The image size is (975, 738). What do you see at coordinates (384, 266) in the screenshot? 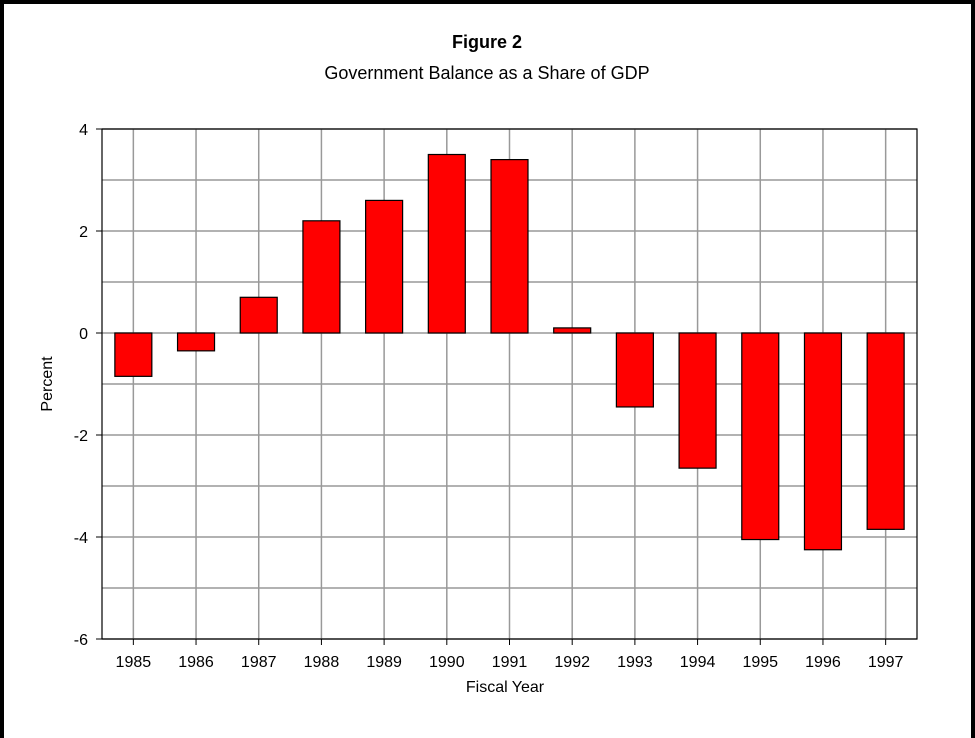
I see `bar-1989` at bounding box center [384, 266].